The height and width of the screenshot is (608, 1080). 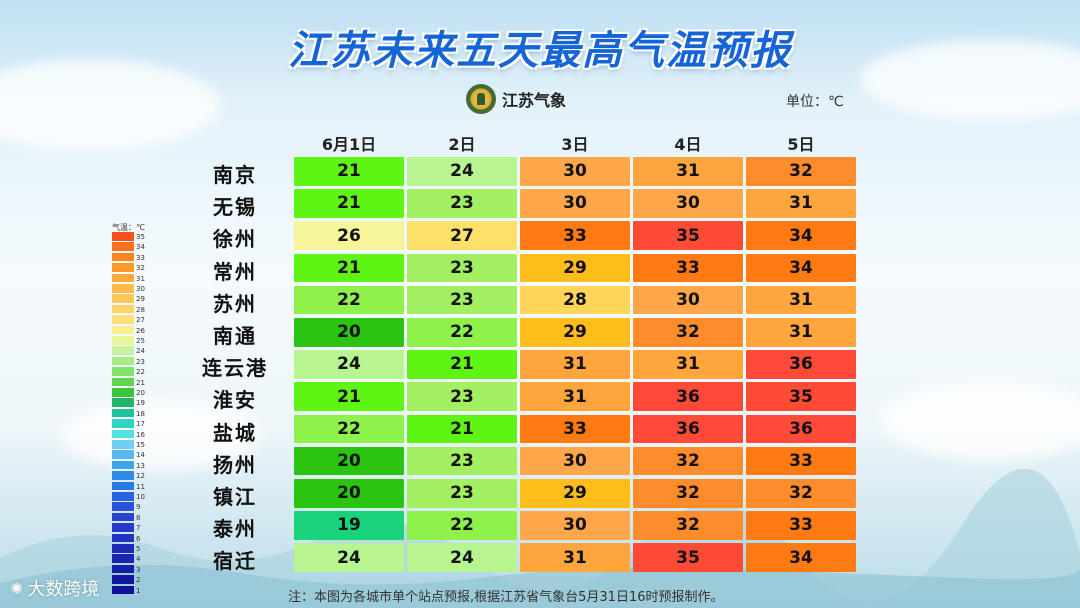 What do you see at coordinates (235, 239) in the screenshot?
I see `city-label: 徐州` at bounding box center [235, 239].